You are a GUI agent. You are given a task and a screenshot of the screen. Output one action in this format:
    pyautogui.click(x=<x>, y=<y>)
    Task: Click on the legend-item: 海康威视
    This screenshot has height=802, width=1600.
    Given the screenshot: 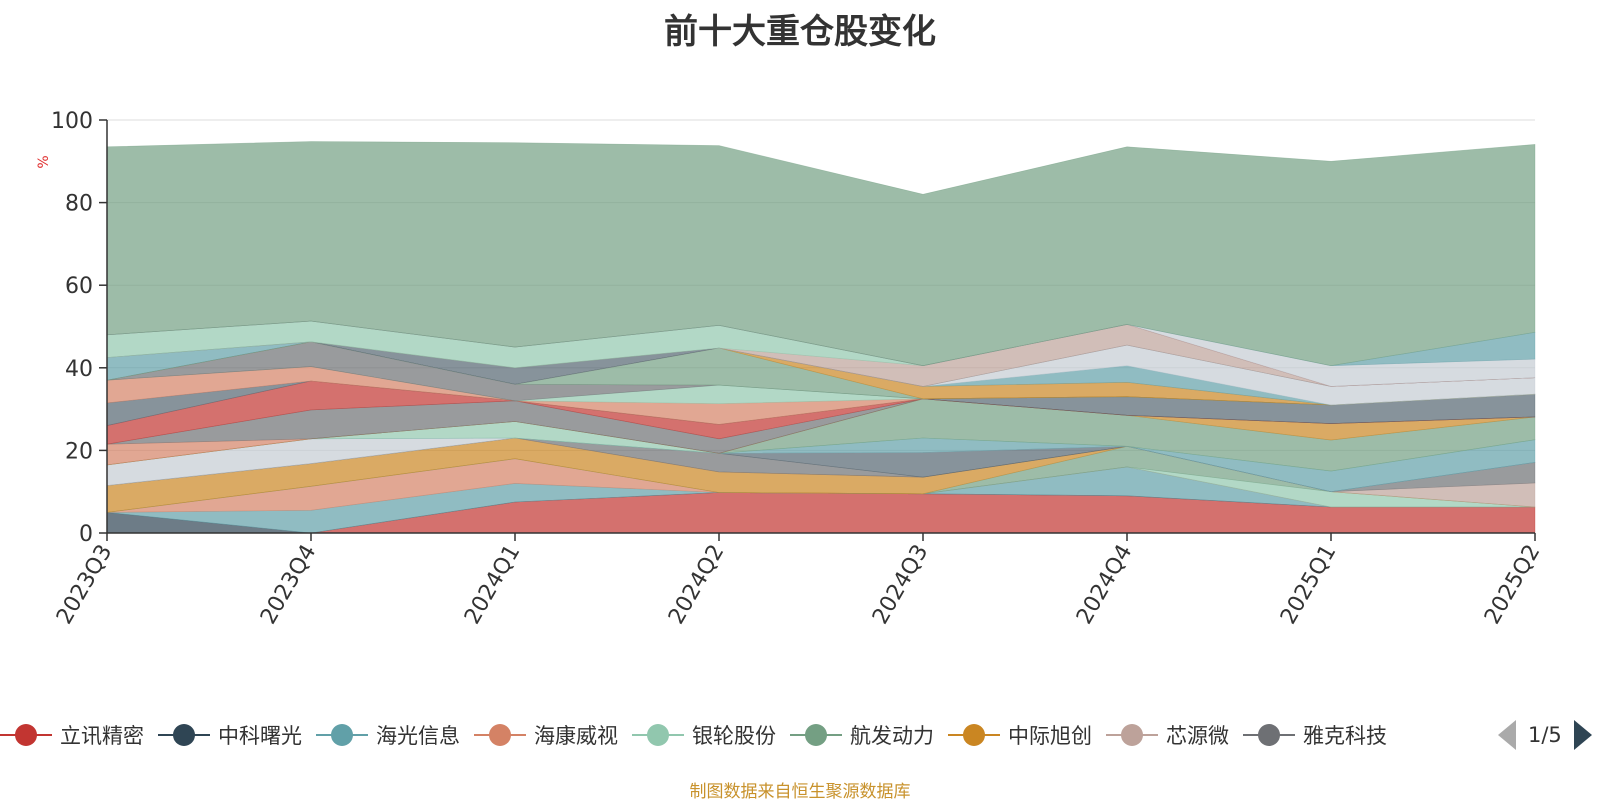 What is the action you would take?
    pyautogui.click(x=546, y=735)
    